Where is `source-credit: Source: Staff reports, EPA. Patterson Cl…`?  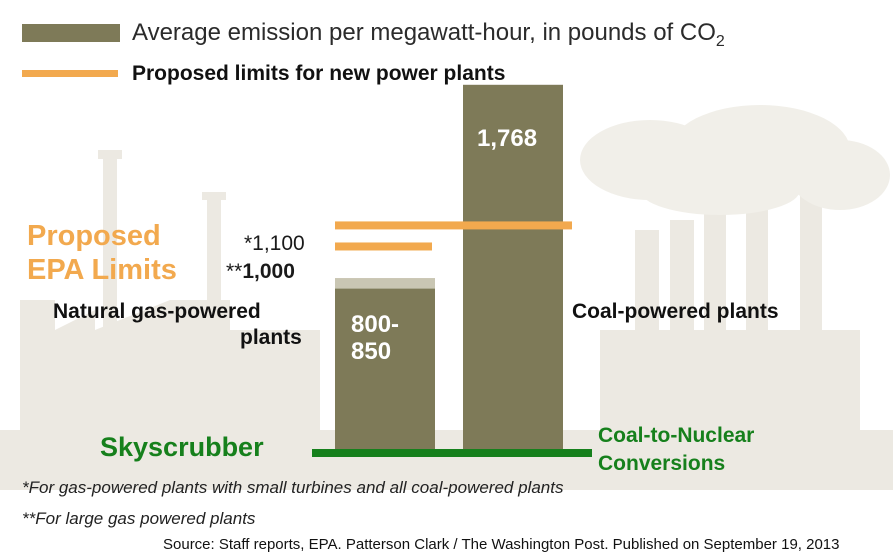 source-credit: Source: Staff reports, EPA. Patterson Cl… is located at coordinates (501, 544).